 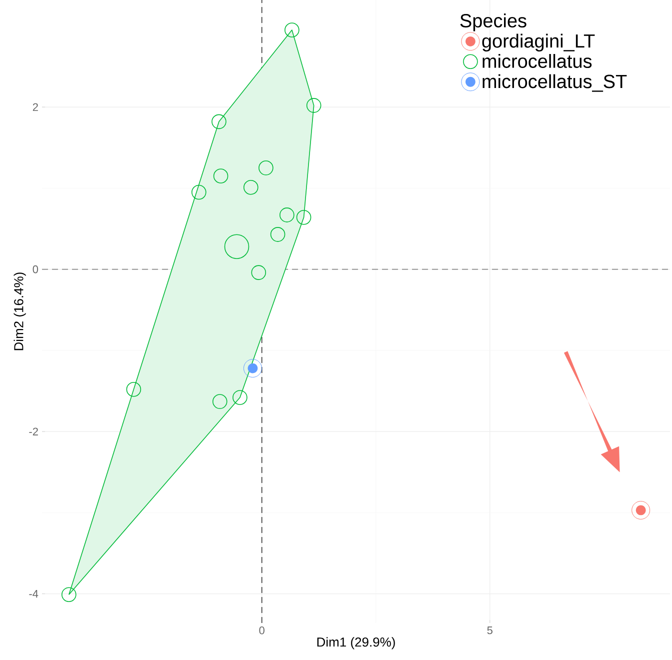 I want to click on x-tick-label: 5, so click(x=489, y=630).